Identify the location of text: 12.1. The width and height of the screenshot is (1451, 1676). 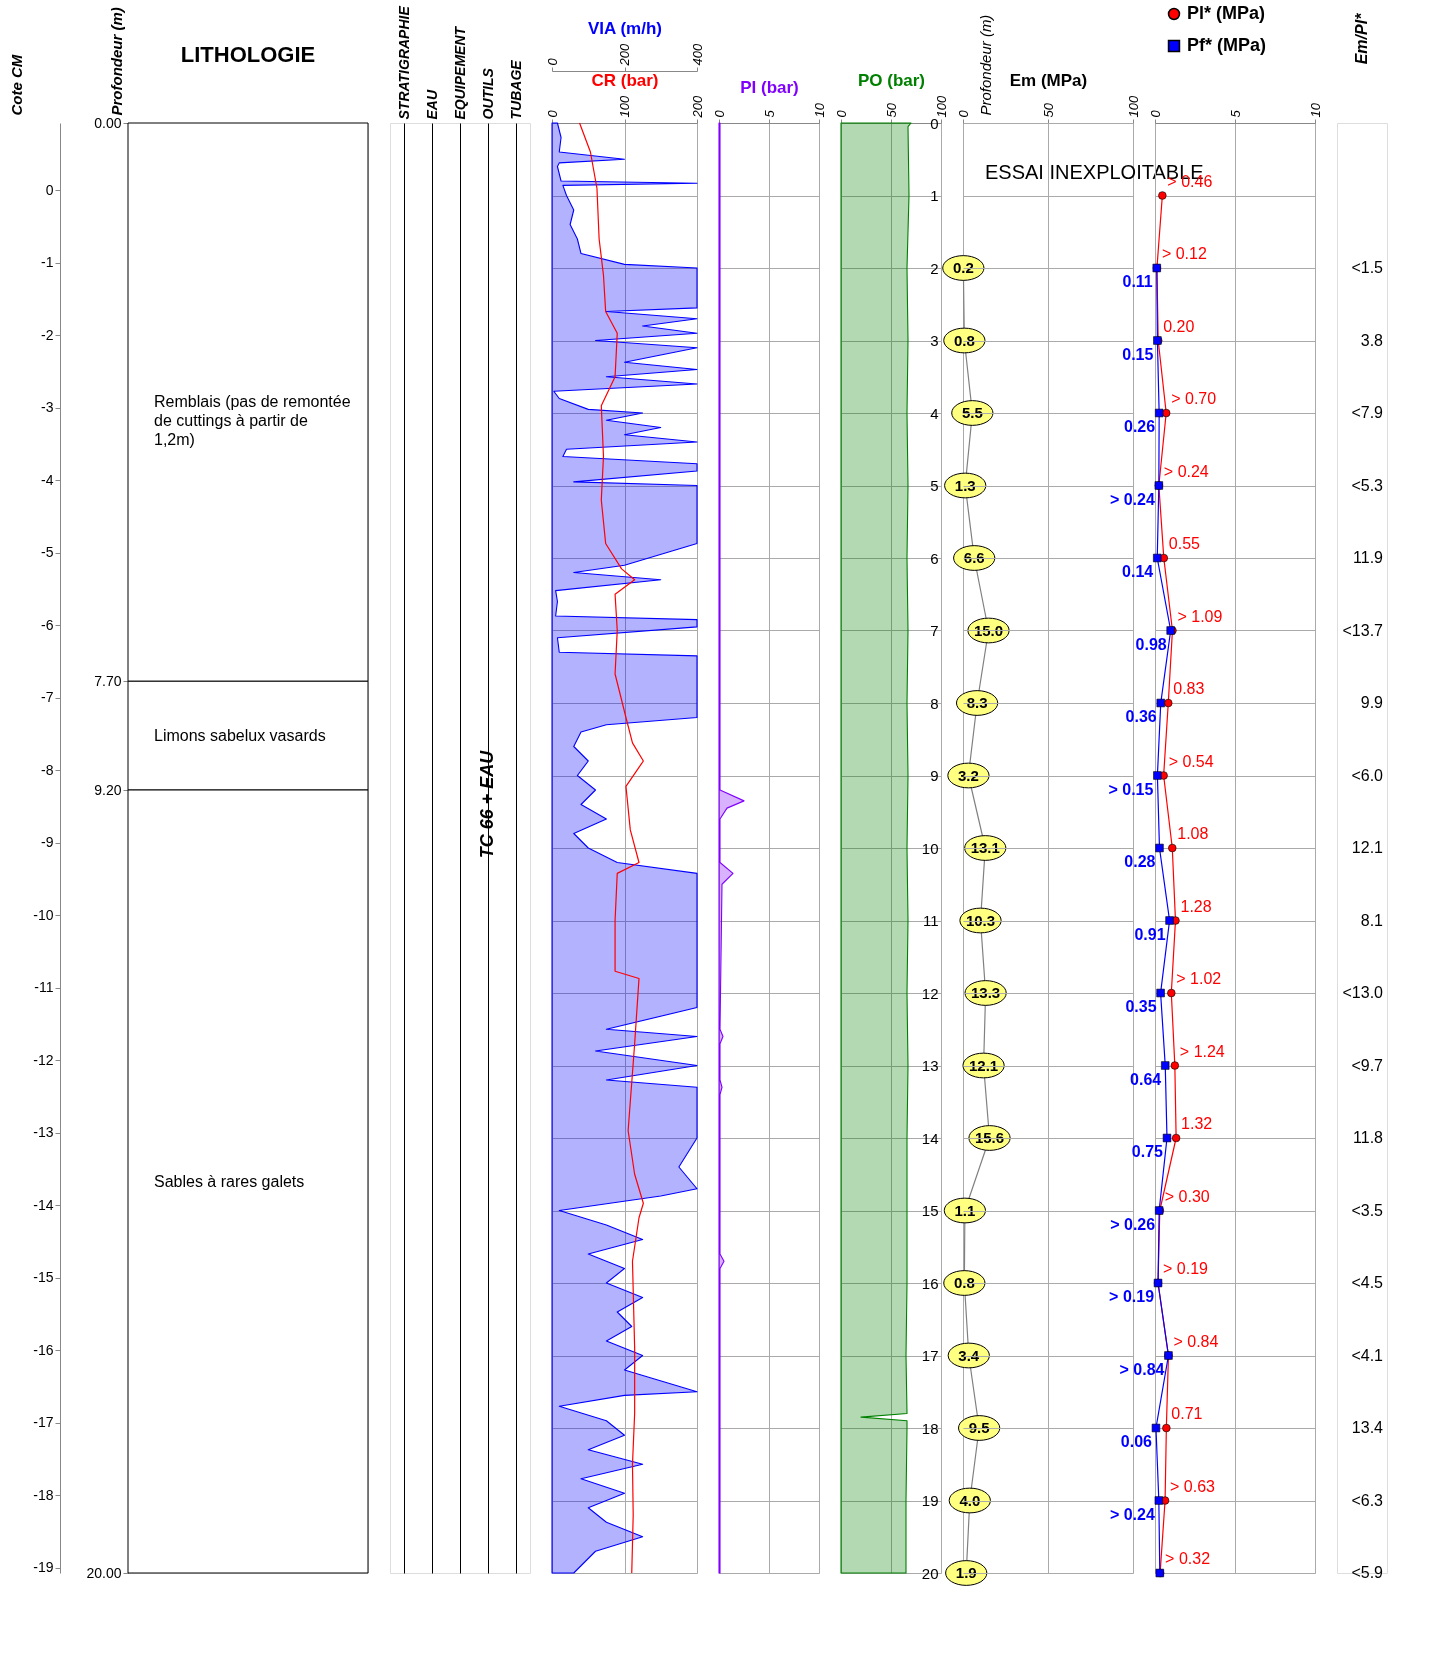
(1367, 847).